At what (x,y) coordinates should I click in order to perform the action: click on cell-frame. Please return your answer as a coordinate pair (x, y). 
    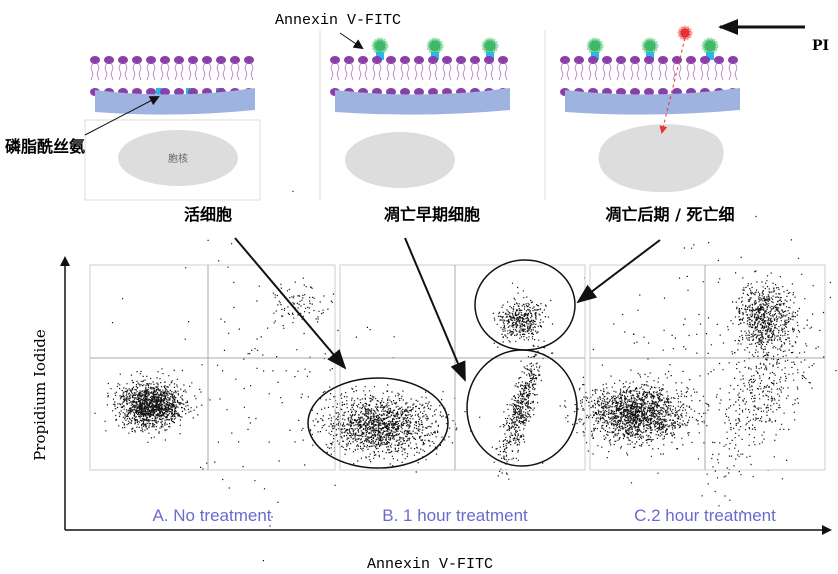
    Looking at the image, I should click on (172, 160).